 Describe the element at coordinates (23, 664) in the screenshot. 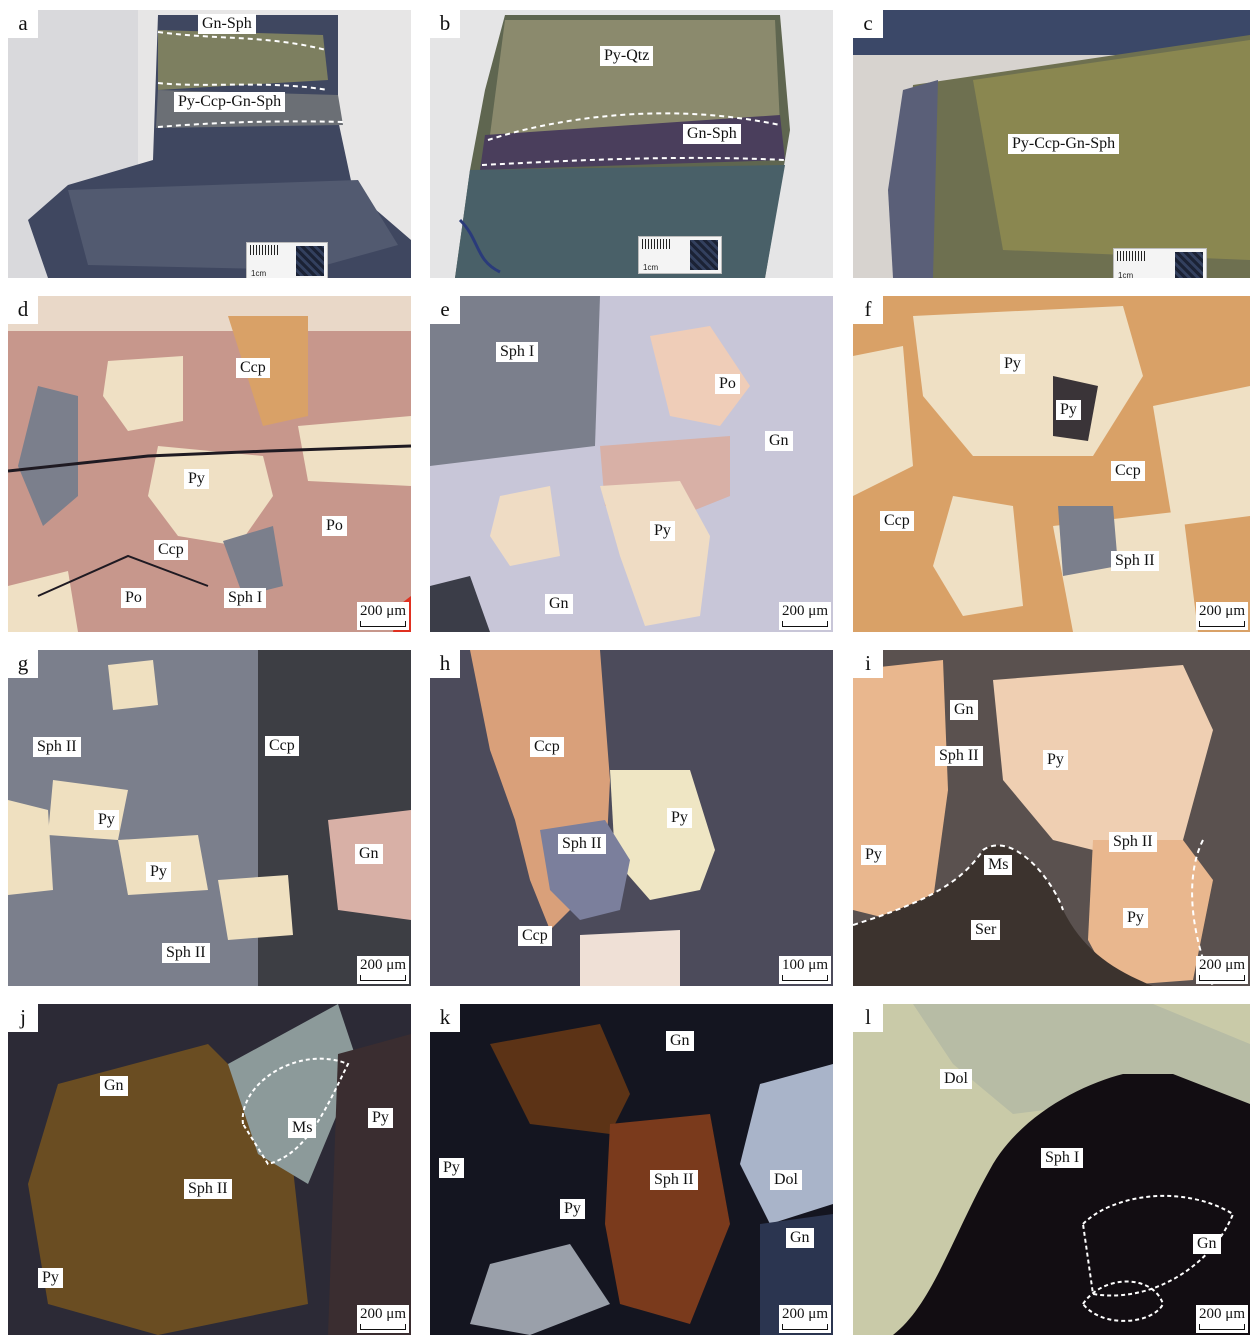

I see `panel-label: g` at that location.